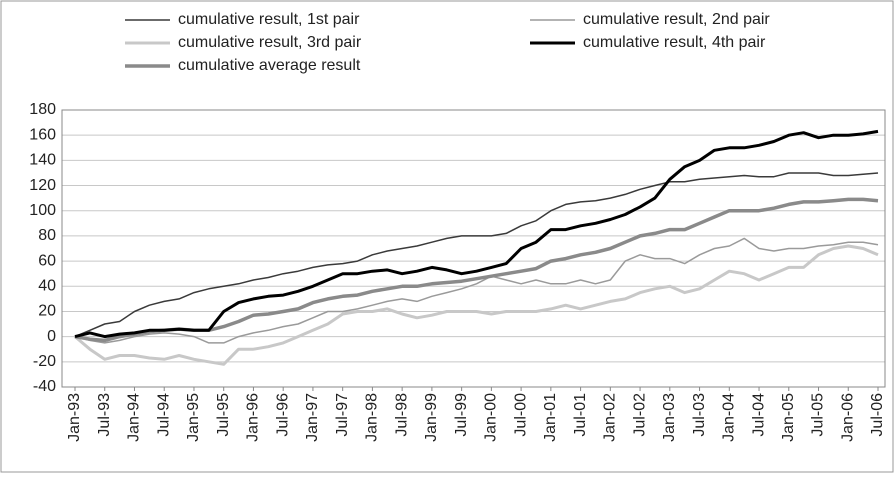 The height and width of the screenshot is (478, 894). What do you see at coordinates (282, 415) in the screenshot?
I see `x-tick-label: Jul-96` at bounding box center [282, 415].